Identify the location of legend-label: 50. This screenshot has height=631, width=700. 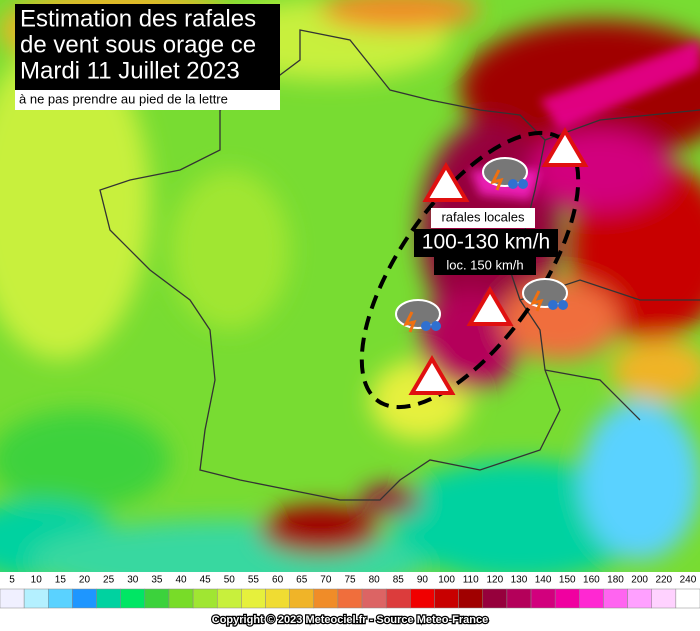
(230, 580).